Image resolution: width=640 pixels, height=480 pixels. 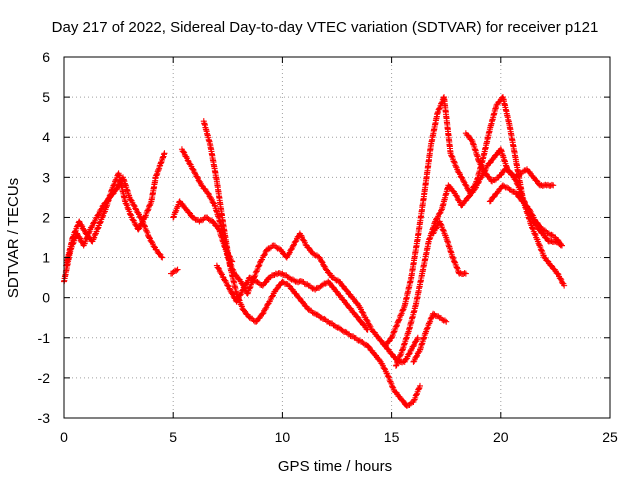 I want to click on y-tick-label: -3, so click(x=44, y=418).